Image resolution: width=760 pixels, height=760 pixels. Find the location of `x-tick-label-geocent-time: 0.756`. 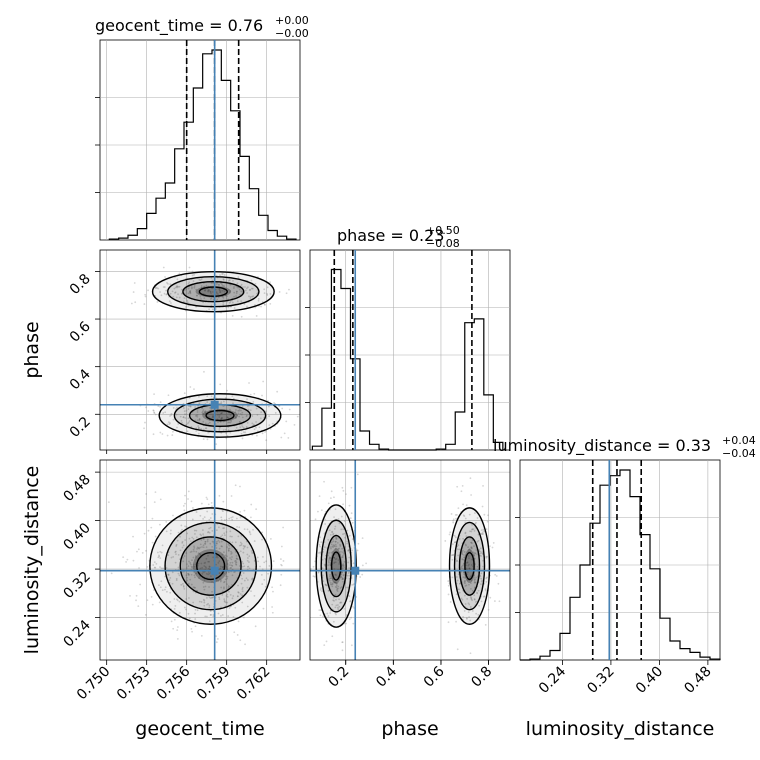

x-tick-label-geocent-time: 0.756 is located at coordinates (174, 683).